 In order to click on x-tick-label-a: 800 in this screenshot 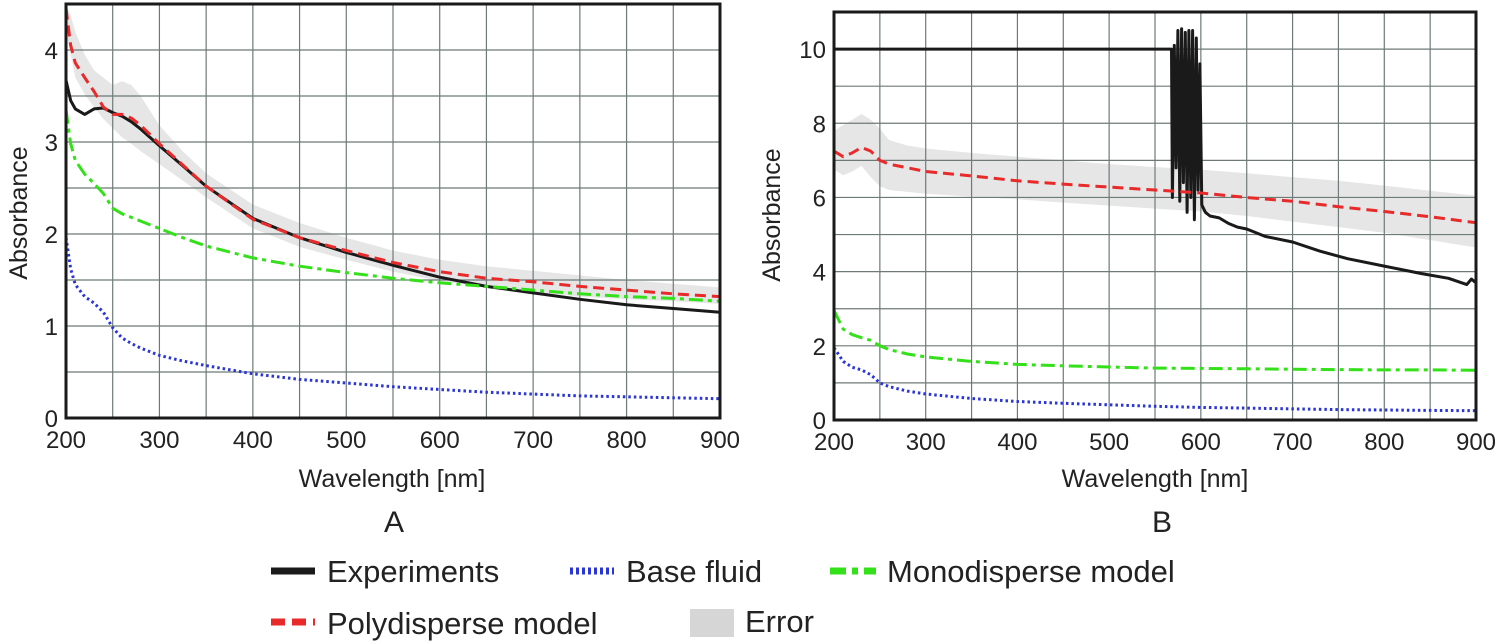, I will do `click(627, 440)`.